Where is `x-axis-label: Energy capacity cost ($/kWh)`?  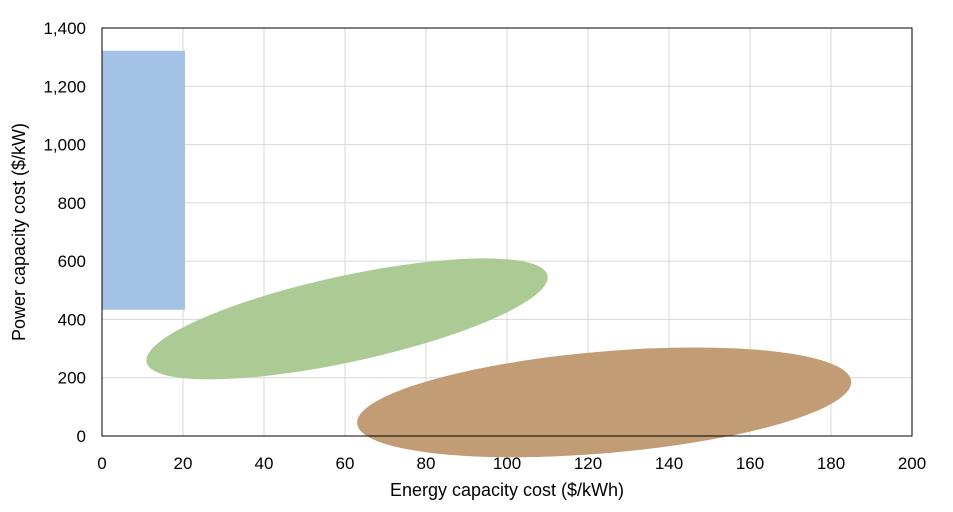
x-axis-label: Energy capacity cost ($/kWh) is located at coordinates (507, 490).